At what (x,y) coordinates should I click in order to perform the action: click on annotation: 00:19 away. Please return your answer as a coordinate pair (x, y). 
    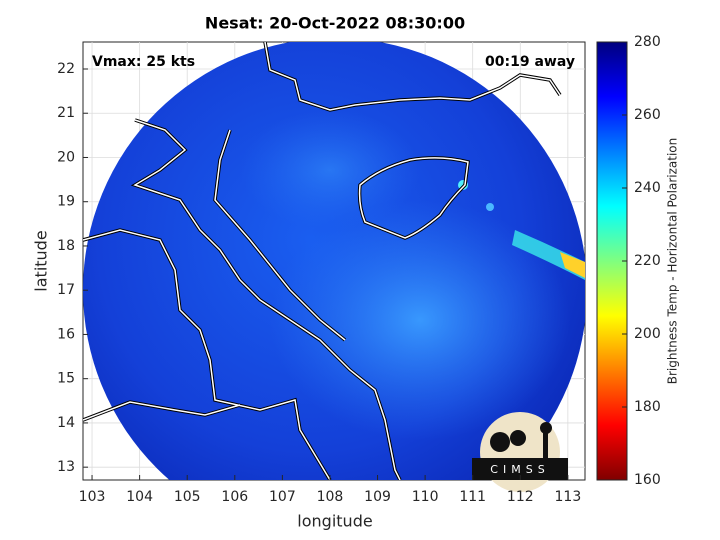
    Looking at the image, I should click on (530, 62).